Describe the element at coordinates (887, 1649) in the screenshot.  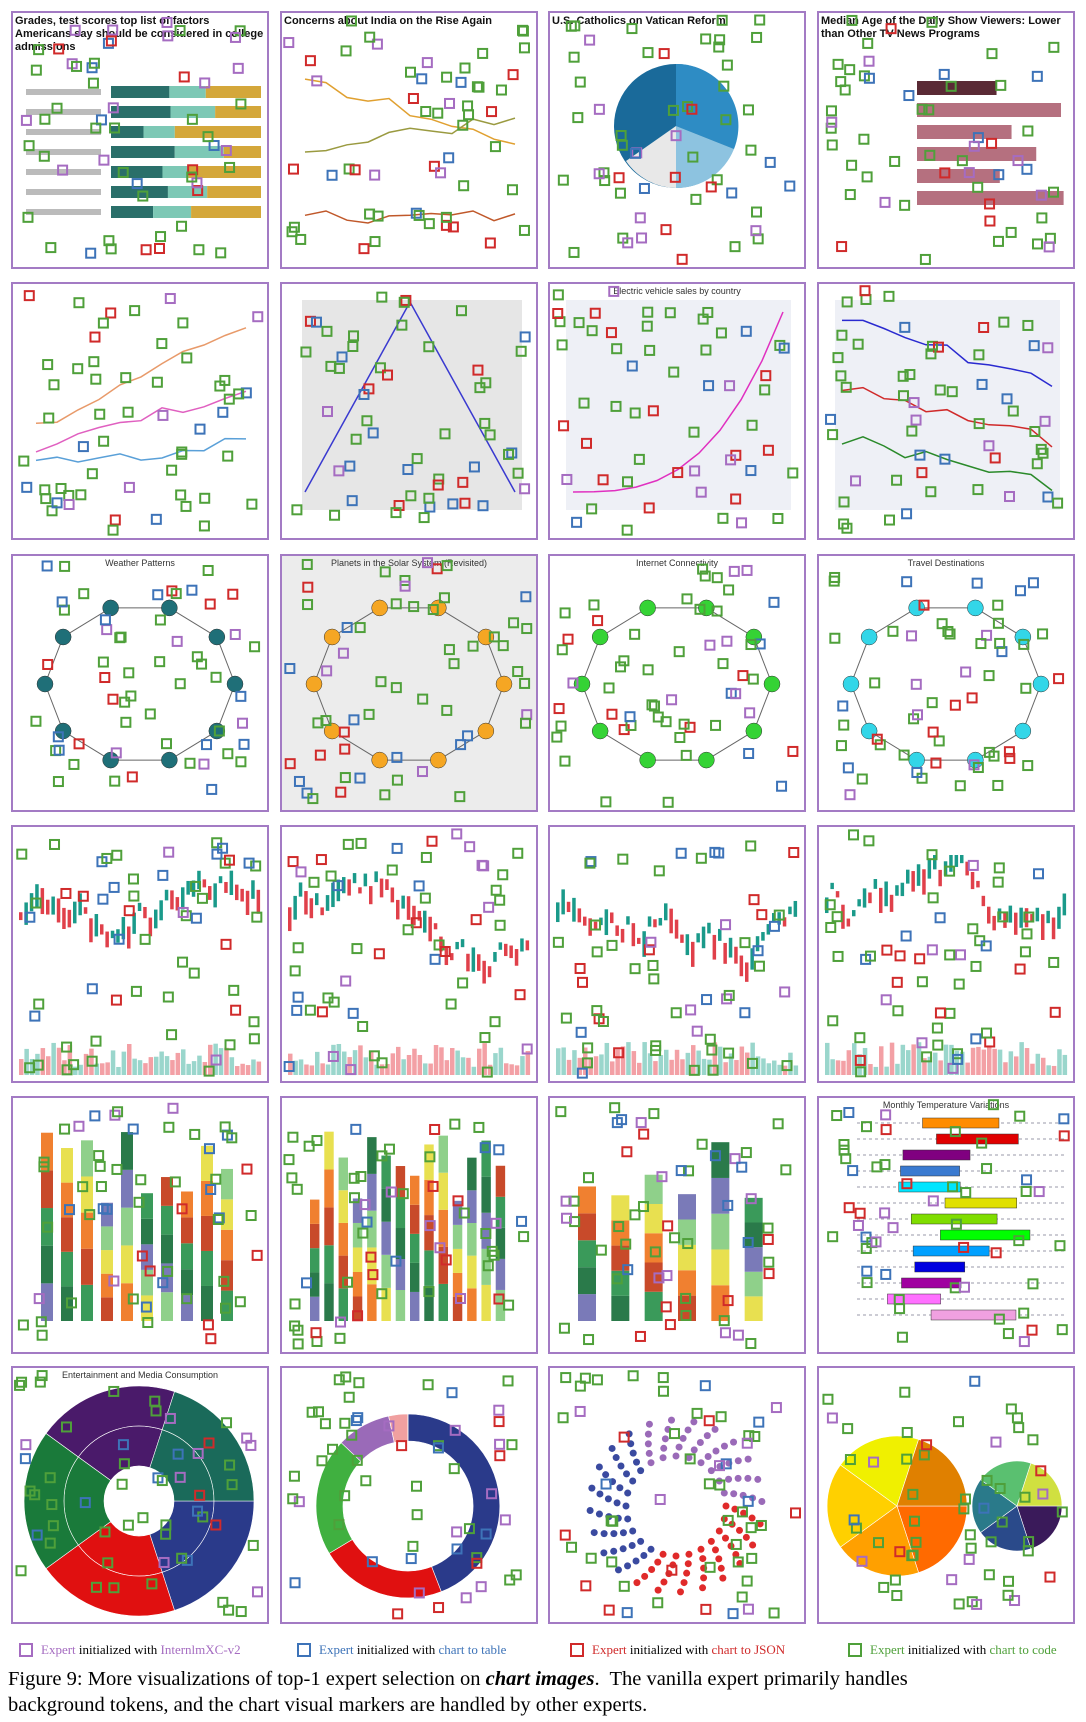
I see `legend-text: Expert` at that location.